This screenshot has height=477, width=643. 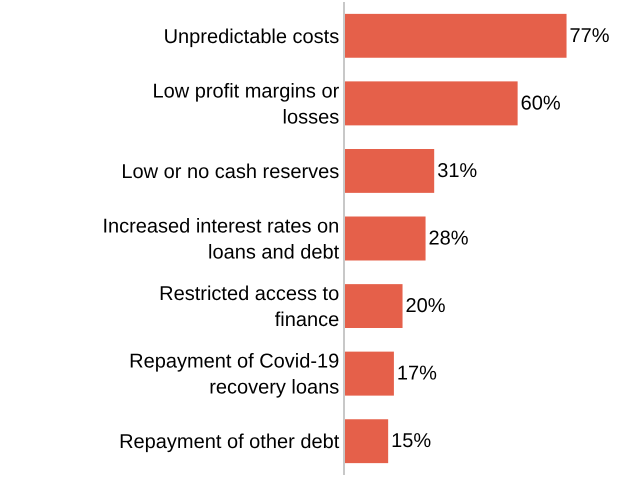 I want to click on data-label: 31%, so click(x=457, y=171).